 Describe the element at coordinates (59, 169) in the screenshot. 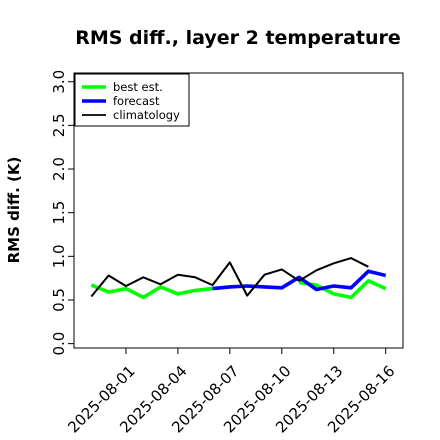

I see `y-tick-label: 2.0` at that location.